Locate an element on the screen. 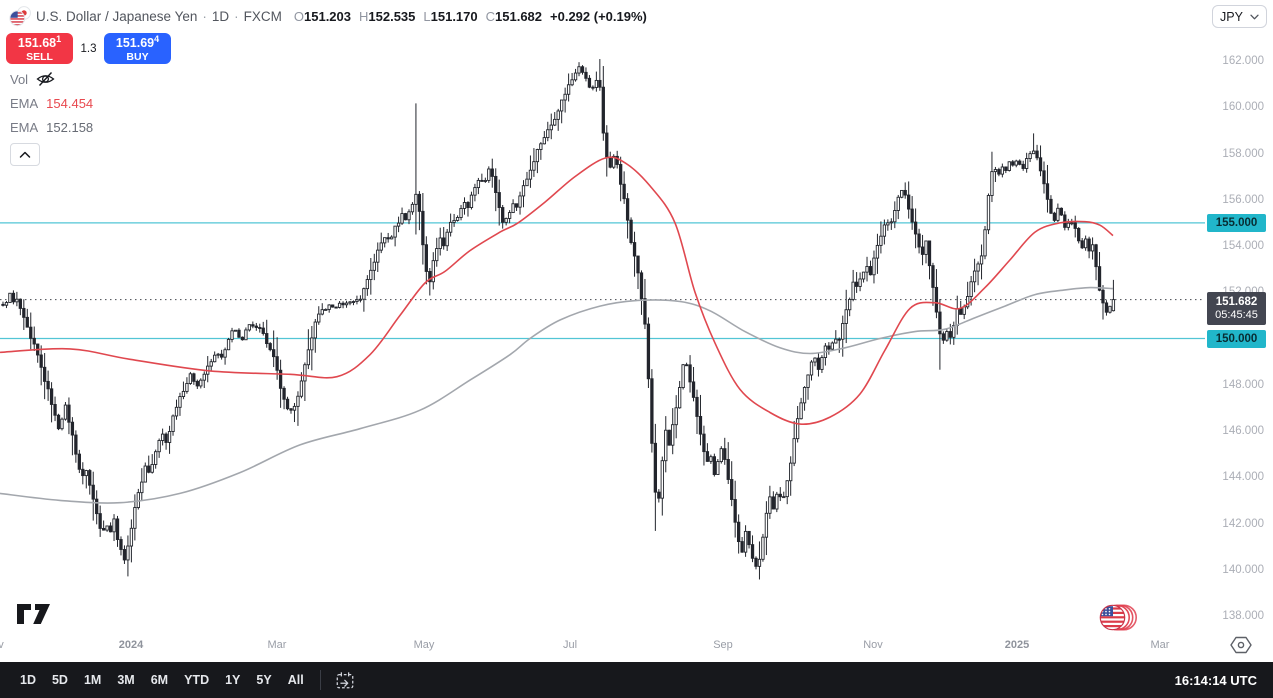 This screenshot has width=1273, height=698. currency-dropdown: JPY is located at coordinates (1239, 16).